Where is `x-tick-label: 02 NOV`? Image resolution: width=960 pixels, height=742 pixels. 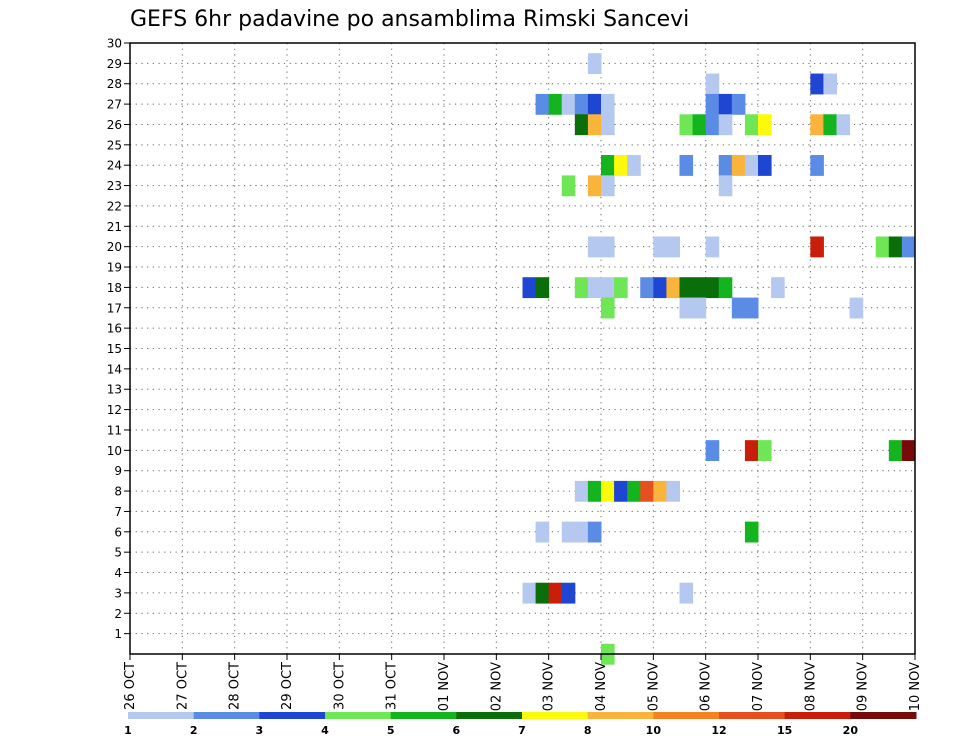
x-tick-label: 02 NOV is located at coordinates (496, 686).